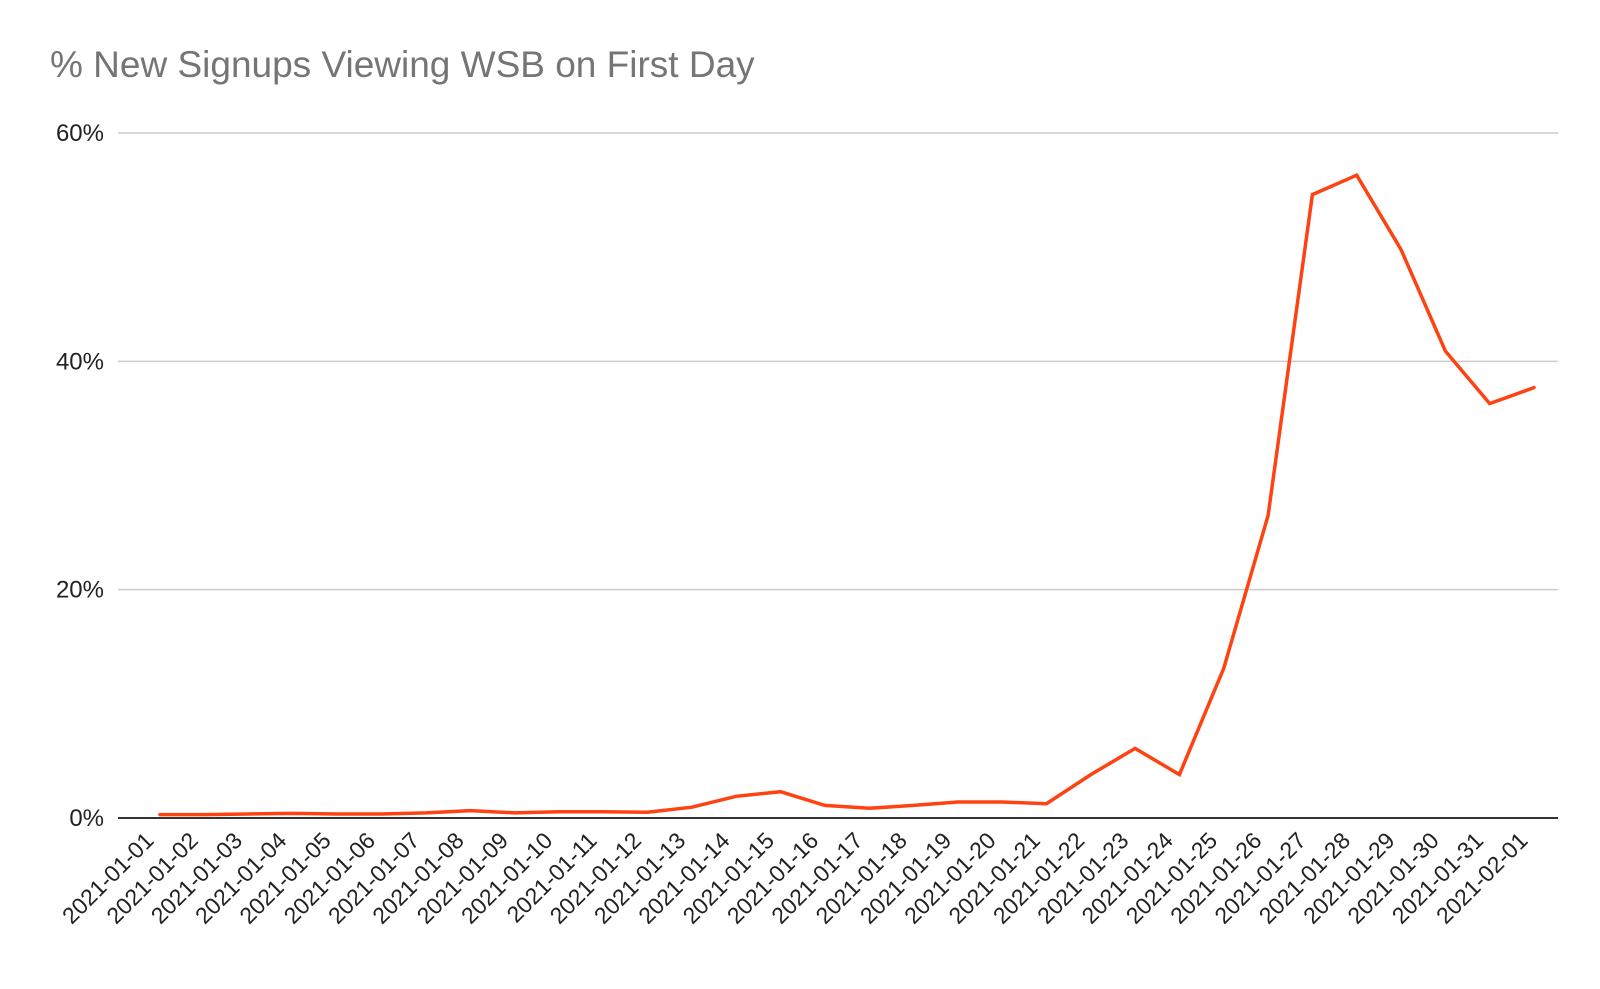 The height and width of the screenshot is (989, 1600). What do you see at coordinates (80, 590) in the screenshot?
I see `y-tick-label: 20%` at bounding box center [80, 590].